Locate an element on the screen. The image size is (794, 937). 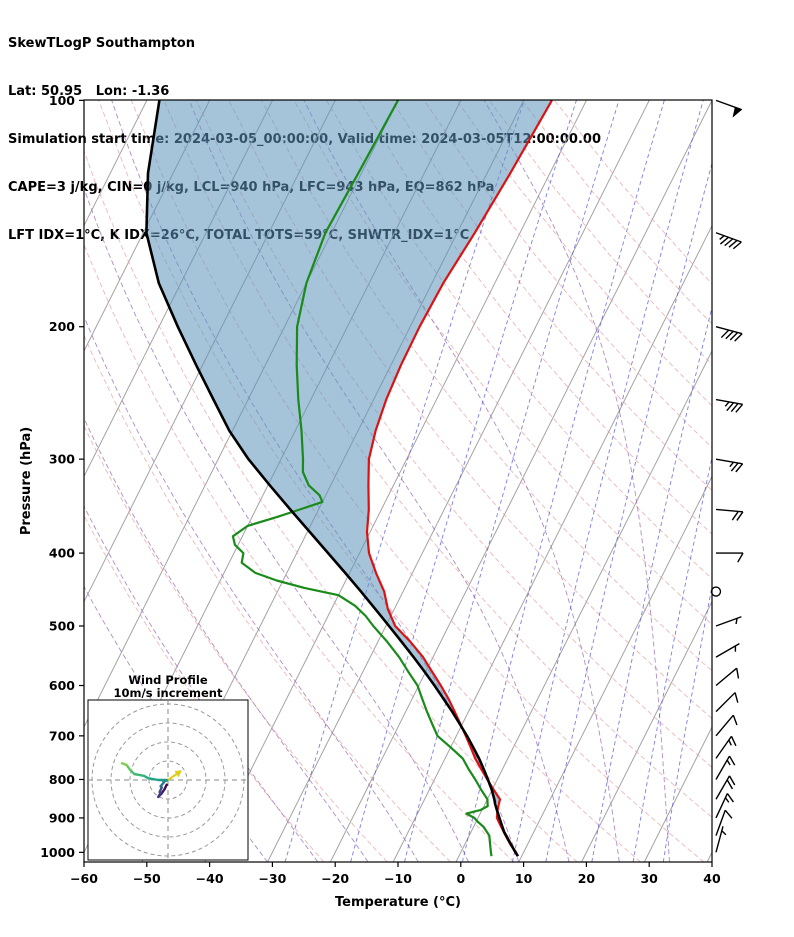
y-axis-label: Pressure (hPa) is located at coordinates (26, 481).